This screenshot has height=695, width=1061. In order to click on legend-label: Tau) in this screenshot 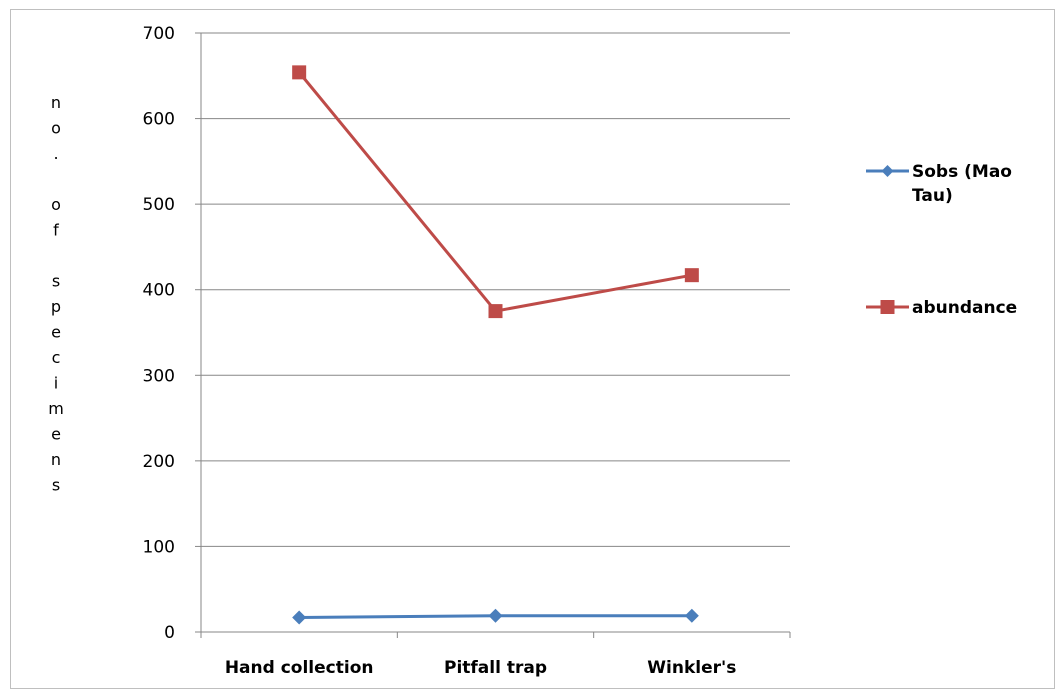, I will do `click(932, 196)`.